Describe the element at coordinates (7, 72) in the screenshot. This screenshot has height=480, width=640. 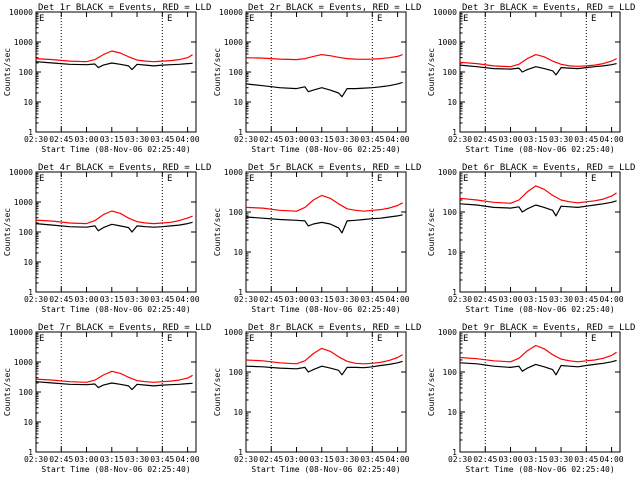
I see `chart-1-ylabel: Counts/sec` at that location.